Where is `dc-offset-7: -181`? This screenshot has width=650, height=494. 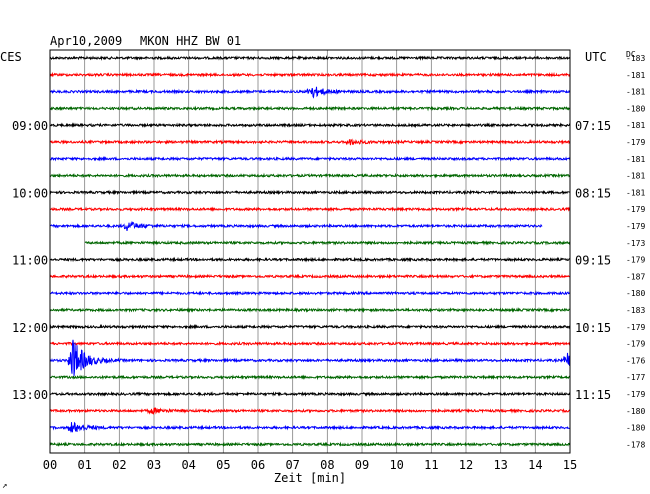
dc-offset-7: -181 is located at coordinates (635, 159).